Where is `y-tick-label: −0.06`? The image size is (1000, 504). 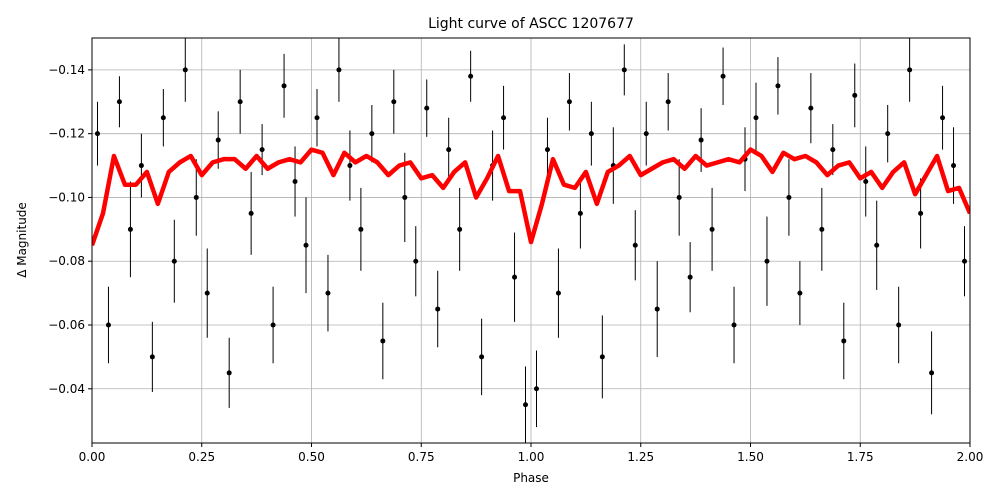 y-tick-label: −0.06 is located at coordinates (66, 325).